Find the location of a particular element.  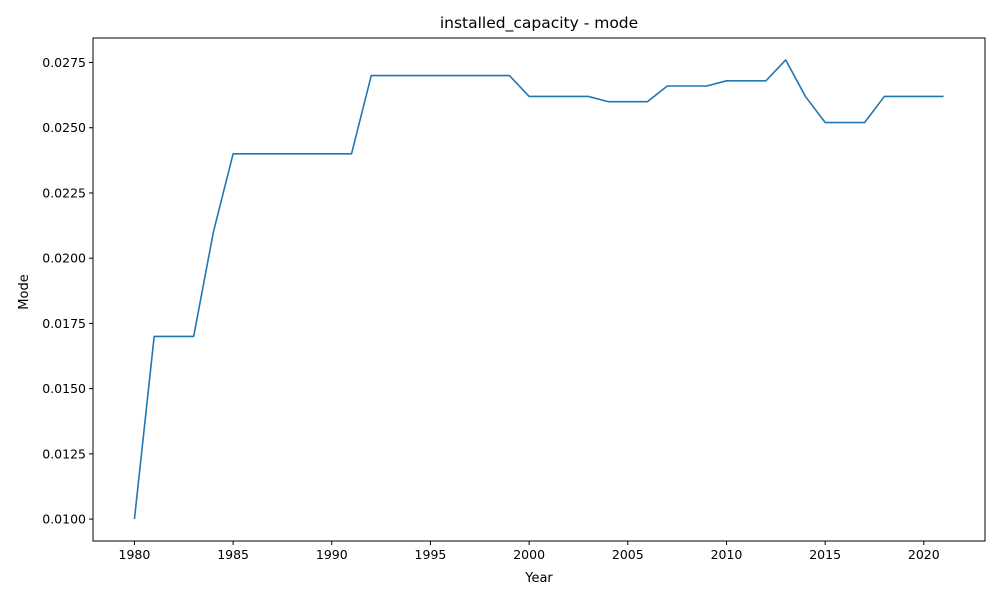

y-tick-label: 0.0200 is located at coordinates (64, 258).